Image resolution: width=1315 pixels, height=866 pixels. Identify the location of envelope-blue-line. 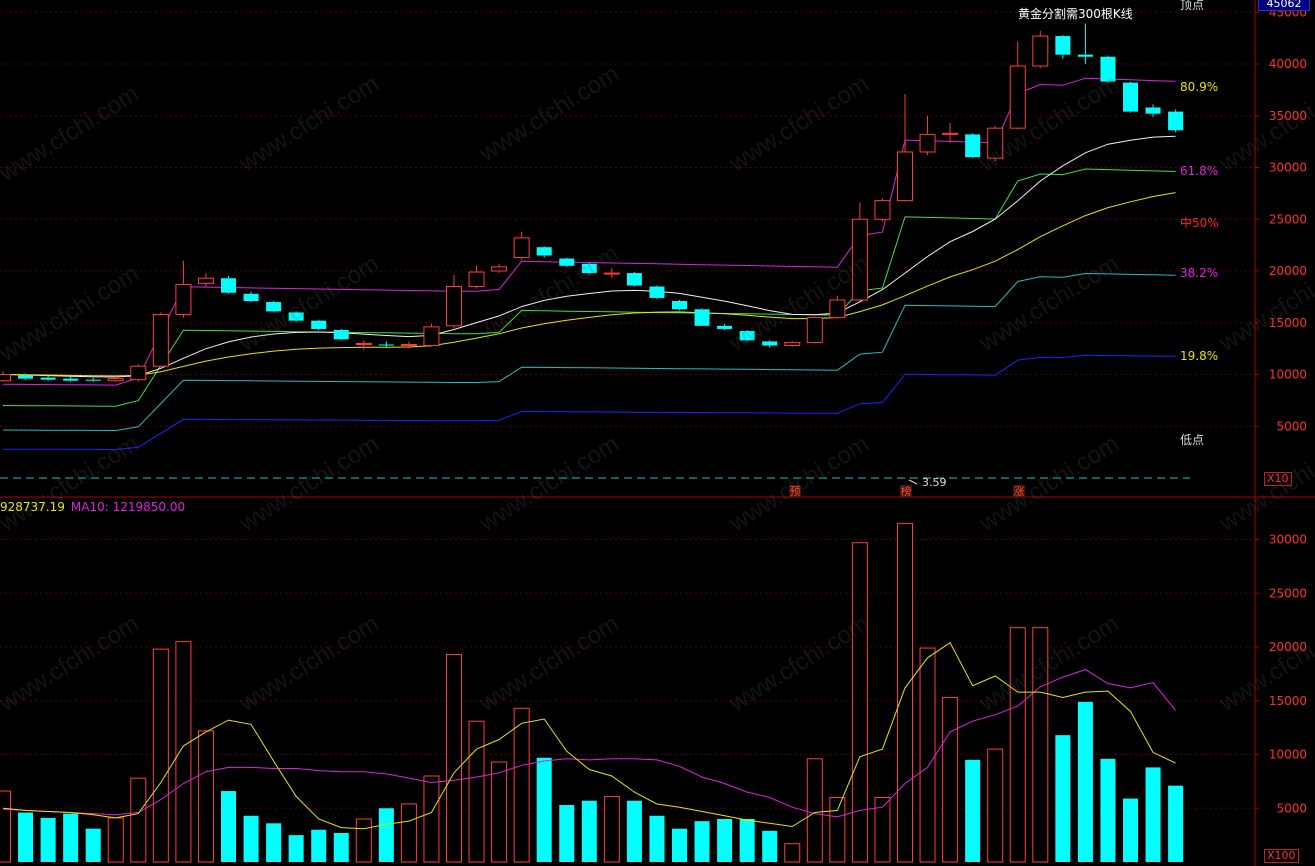
(589, 402).